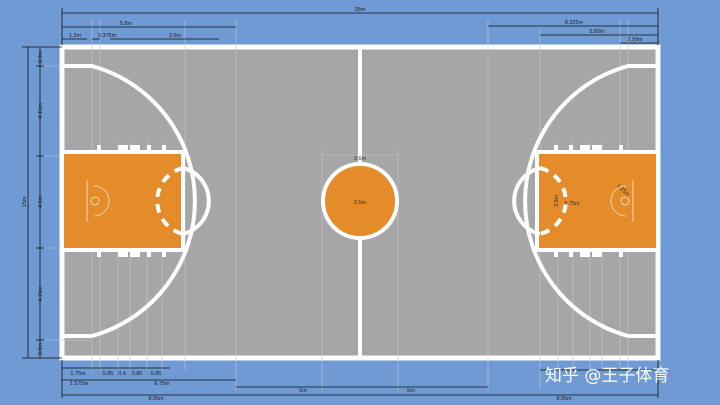  What do you see at coordinates (78, 374) in the screenshot?
I see `bottom-row1-0: 1.75m` at bounding box center [78, 374].